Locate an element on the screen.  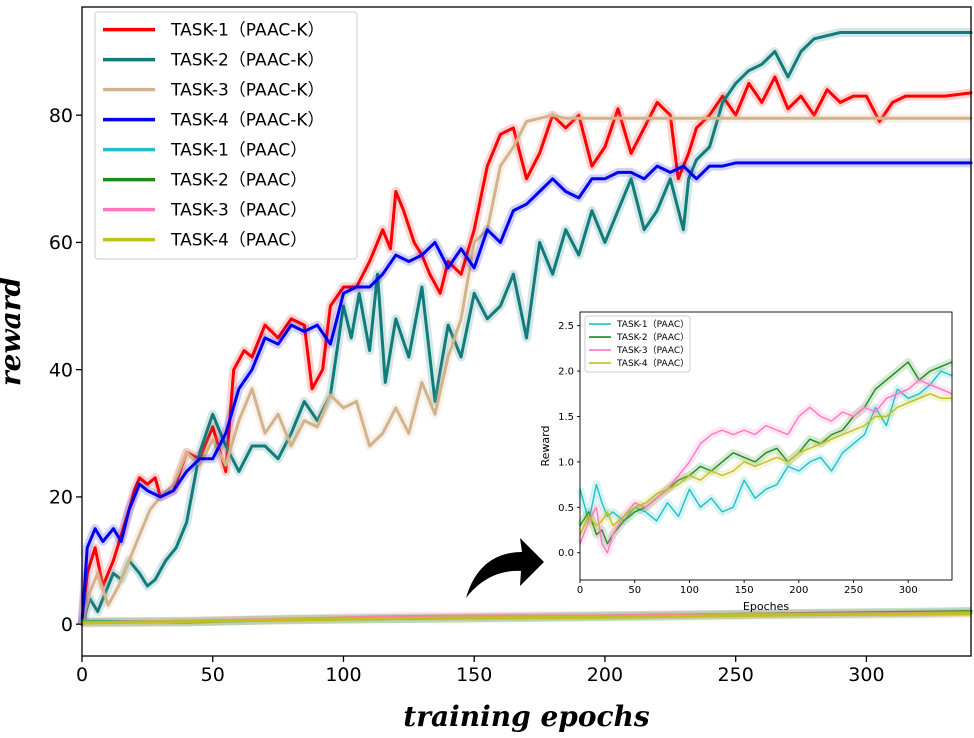
y-tick-label: 60 is located at coordinates (61, 243).